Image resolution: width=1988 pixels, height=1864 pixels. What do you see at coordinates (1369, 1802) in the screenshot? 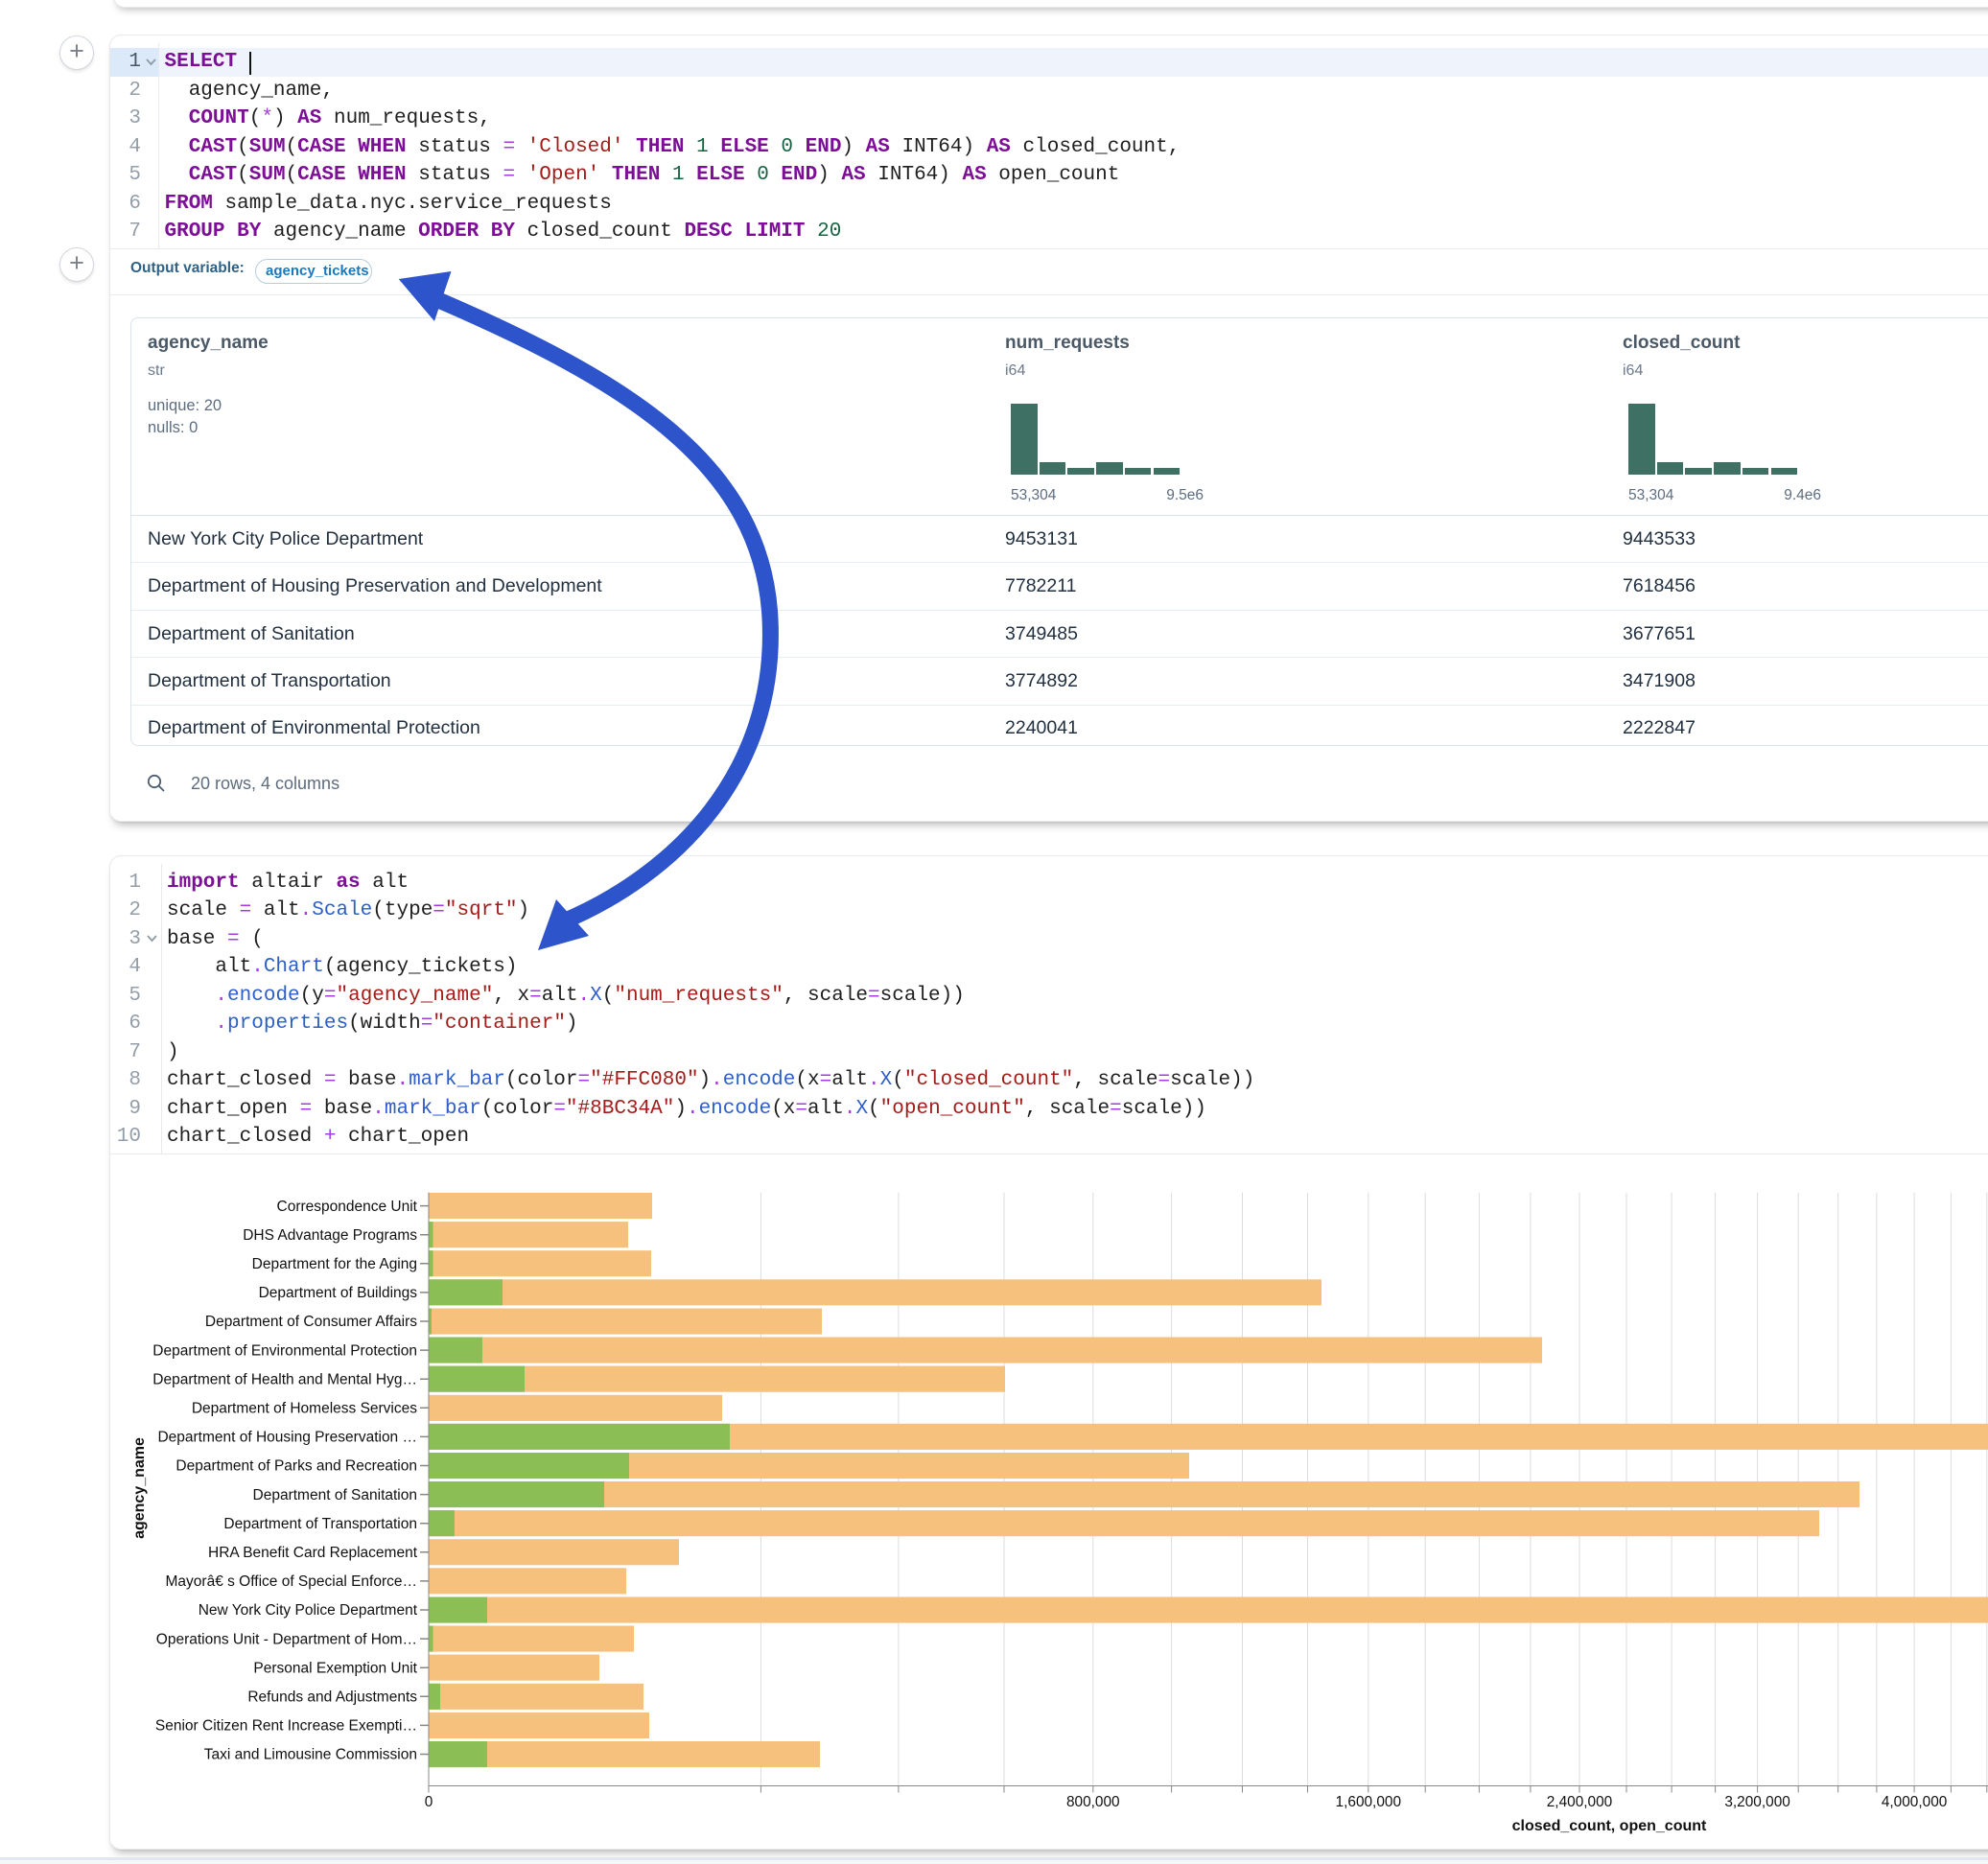
I see `svg-text: 1,600,000` at bounding box center [1369, 1802].